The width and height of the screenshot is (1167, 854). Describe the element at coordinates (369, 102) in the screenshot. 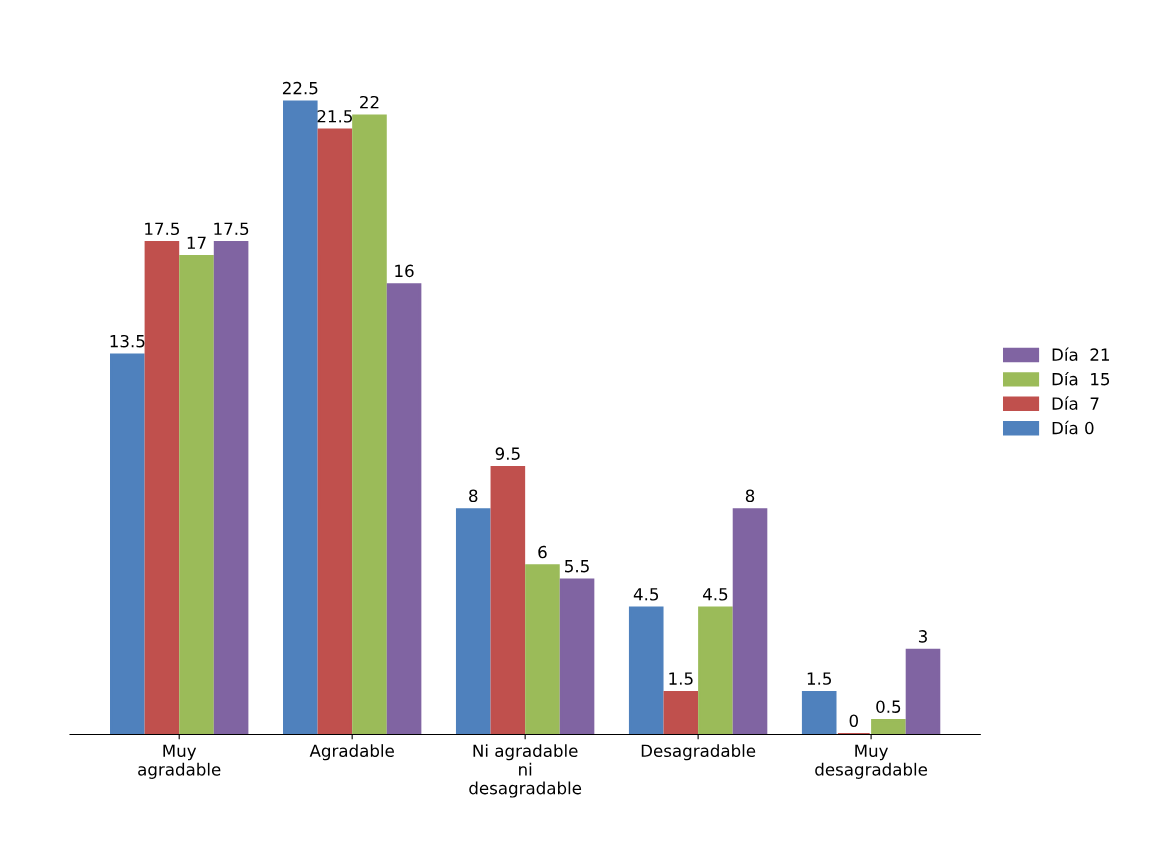

I see `data-label: 22` at that location.